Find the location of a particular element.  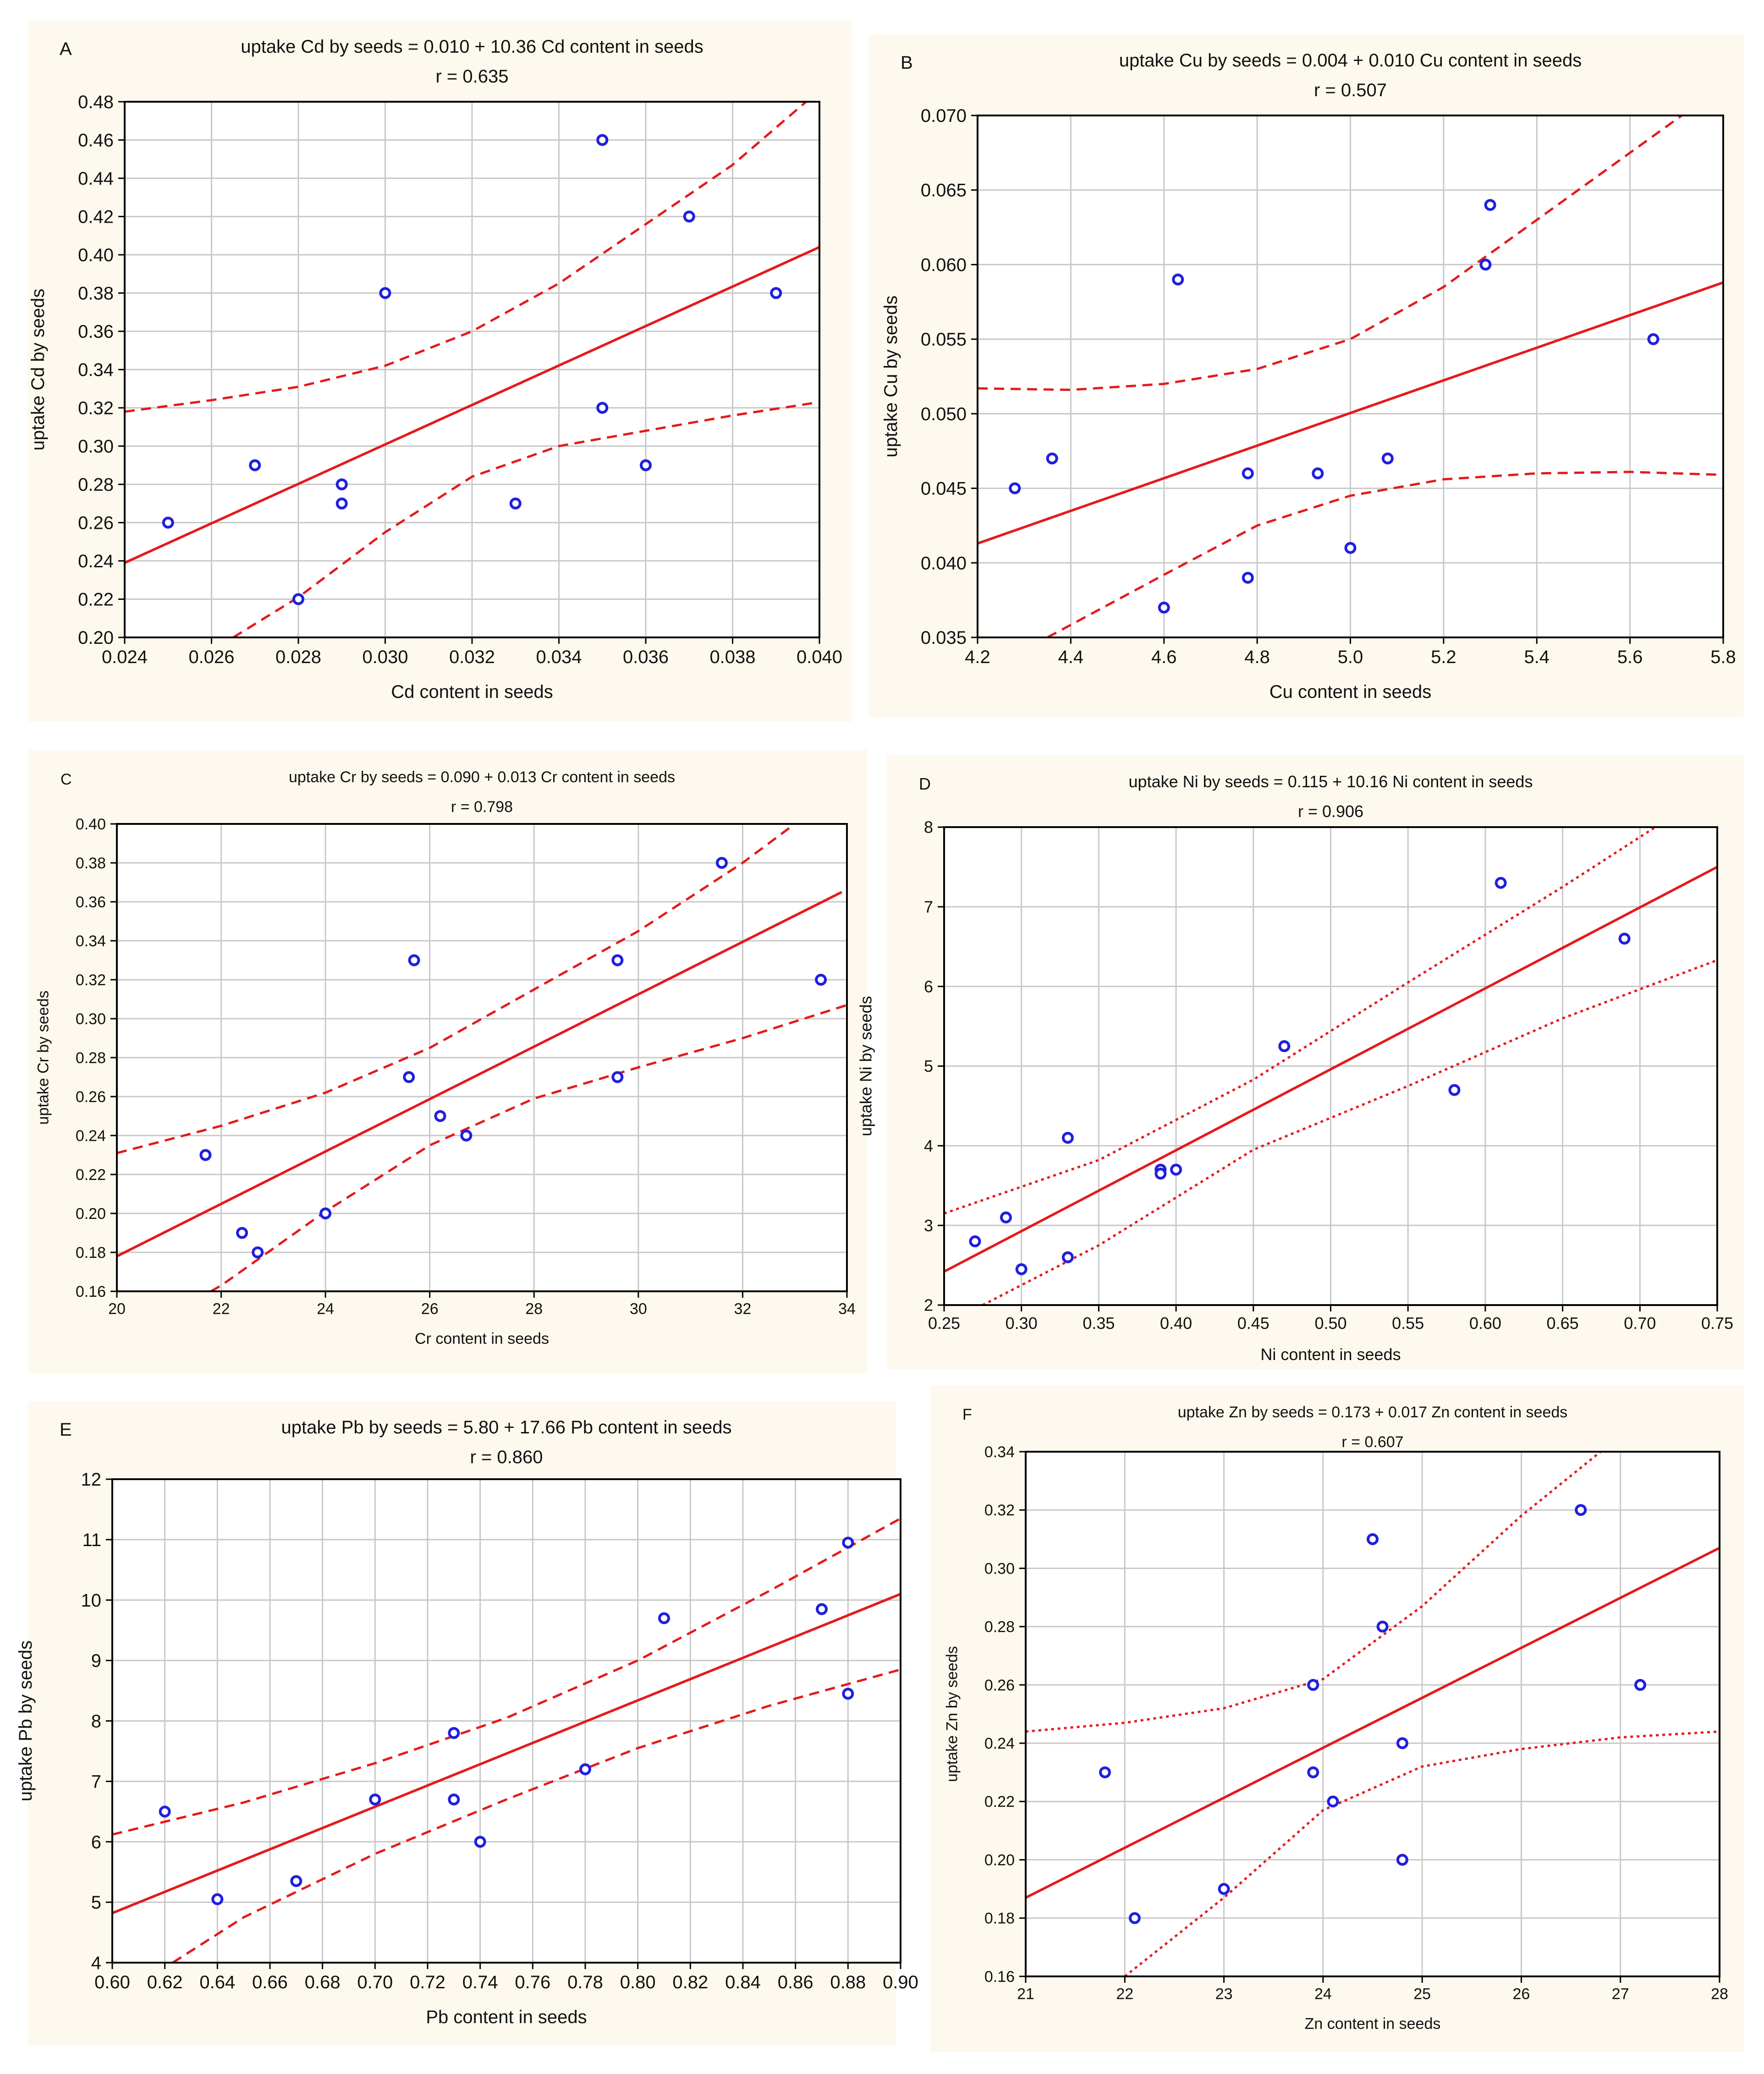

panel-label: B is located at coordinates (907, 63).